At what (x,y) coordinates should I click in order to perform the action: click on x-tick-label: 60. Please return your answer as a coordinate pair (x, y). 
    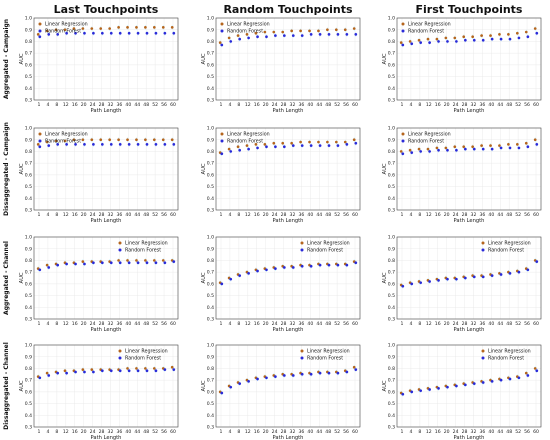
    Looking at the image, I should click on (173, 215).